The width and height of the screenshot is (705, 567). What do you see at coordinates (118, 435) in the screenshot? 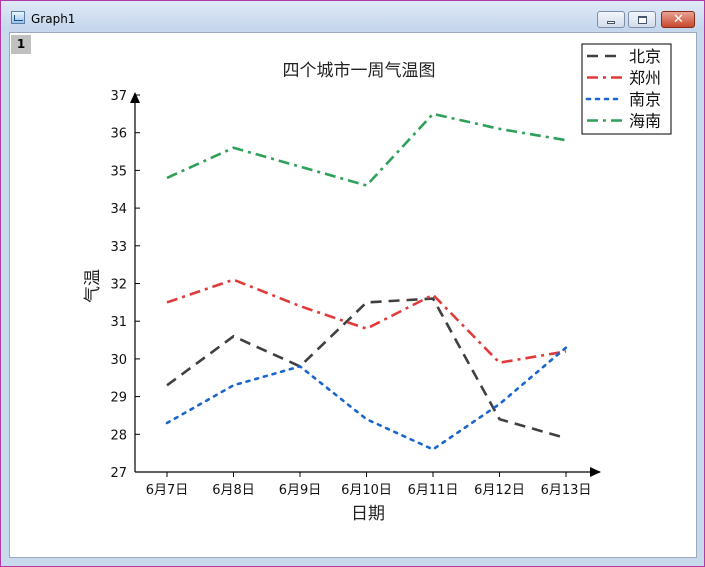
I see `y-tick-label: 28` at bounding box center [118, 435].